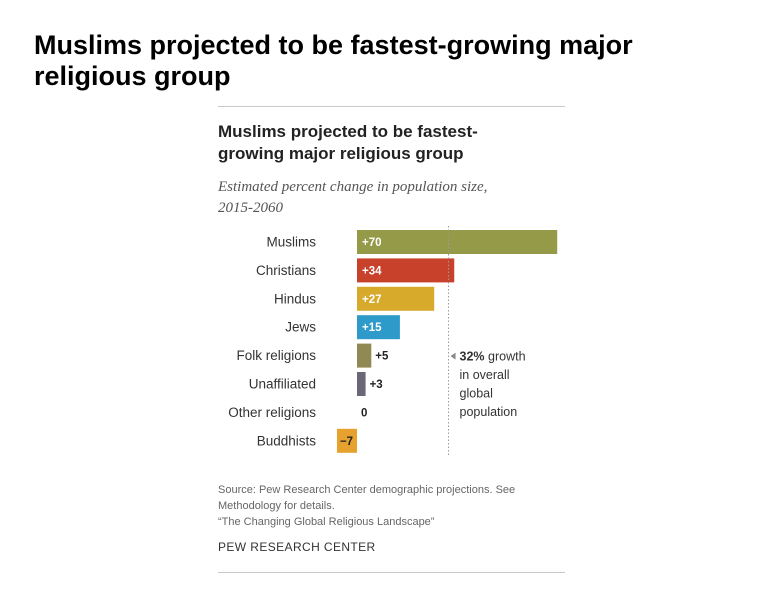  What do you see at coordinates (276, 355) in the screenshot?
I see `category-label-folk-religions: Folk religions` at bounding box center [276, 355].